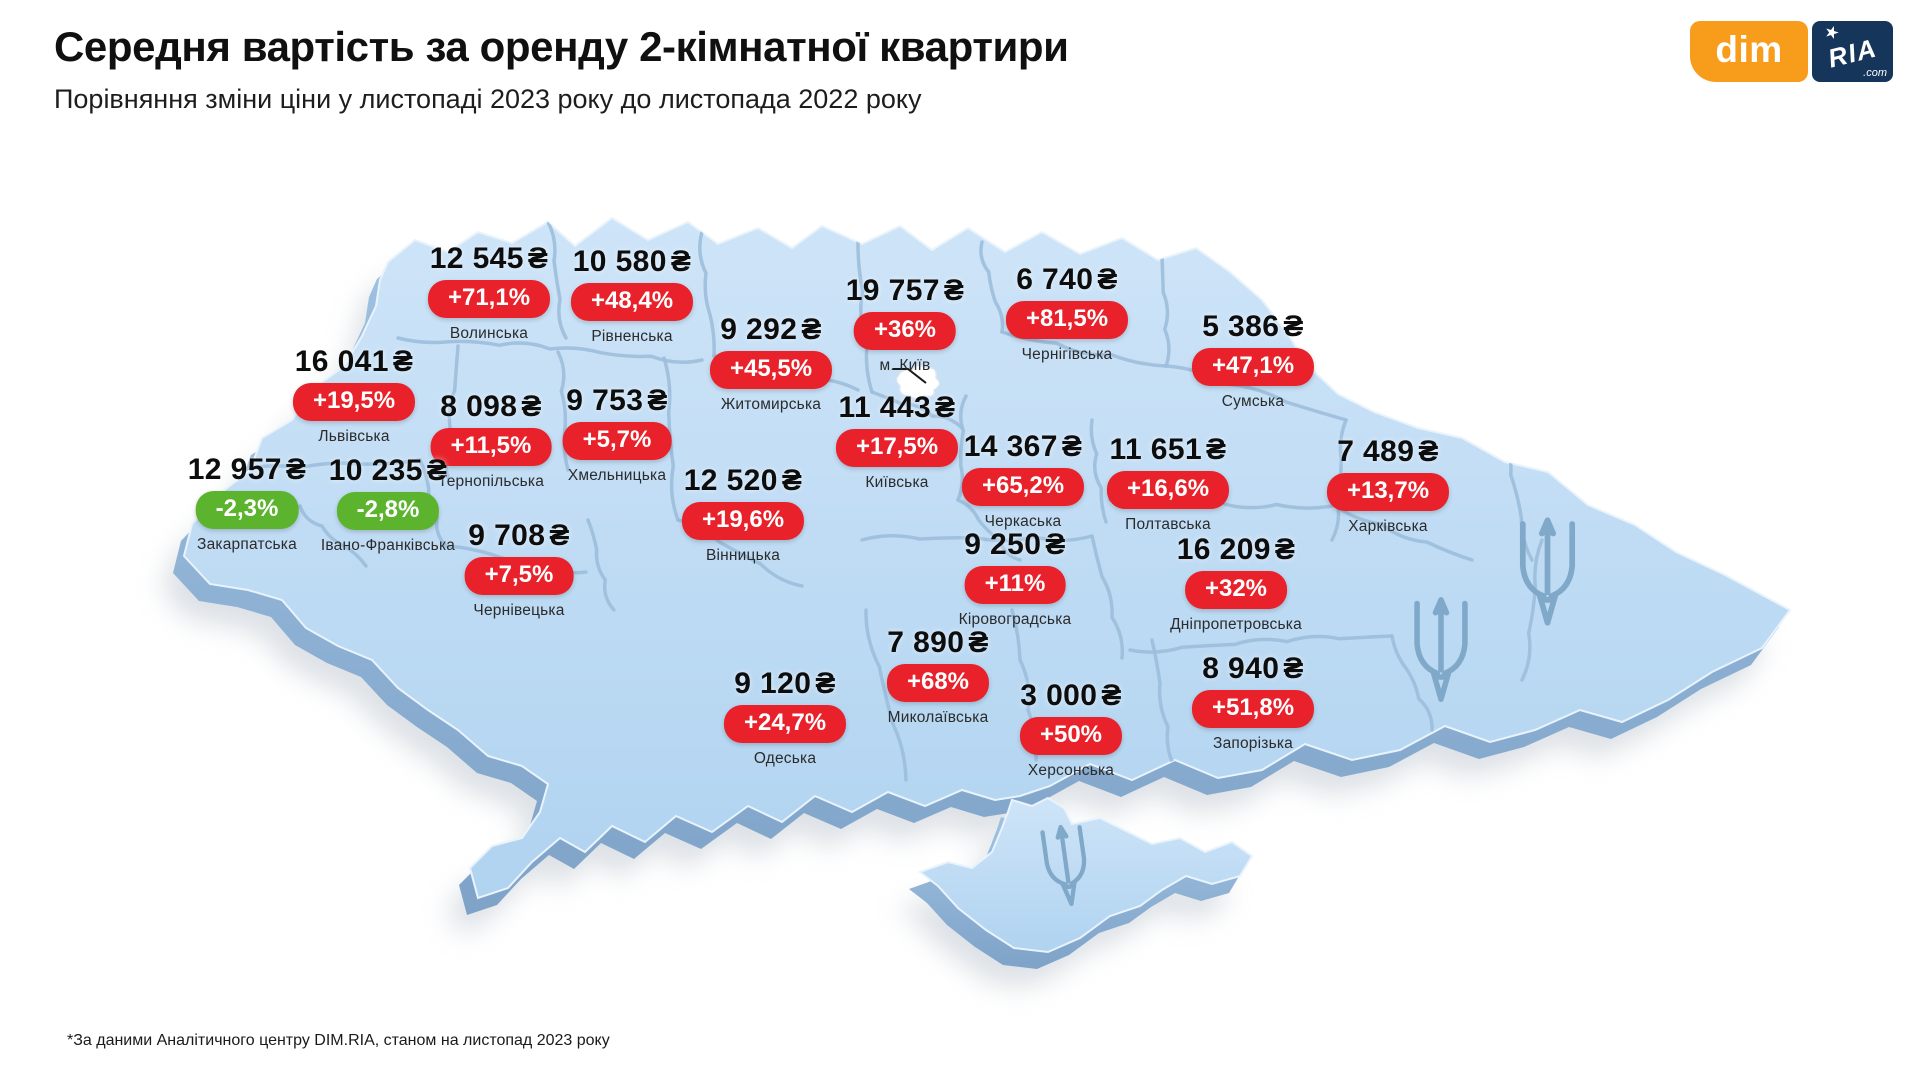 The image size is (1920, 1080). I want to click on region-change-badge: +47,1%, so click(1253, 366).